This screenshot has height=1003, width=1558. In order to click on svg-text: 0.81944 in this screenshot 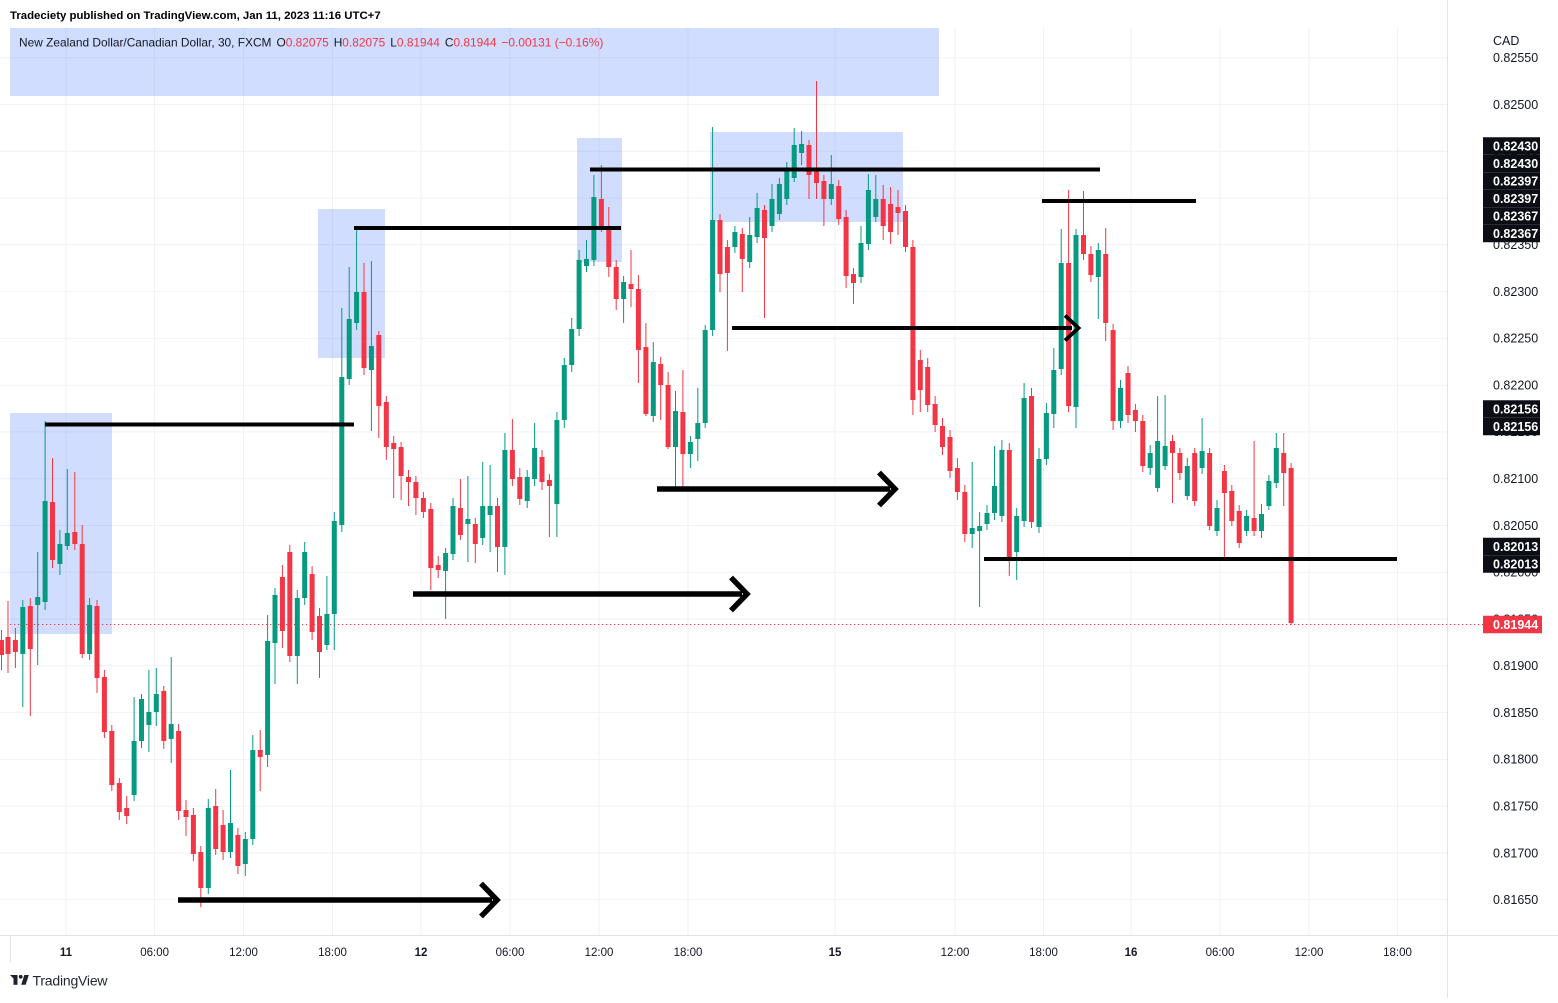, I will do `click(1515, 625)`.